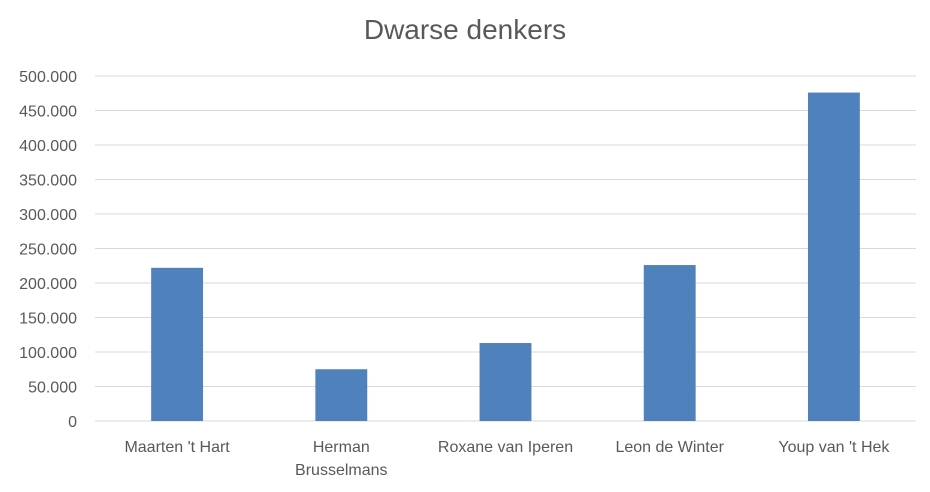 This screenshot has height=492, width=930. What do you see at coordinates (177, 447) in the screenshot?
I see `x-tick-label: Maarten 't Hart` at bounding box center [177, 447].